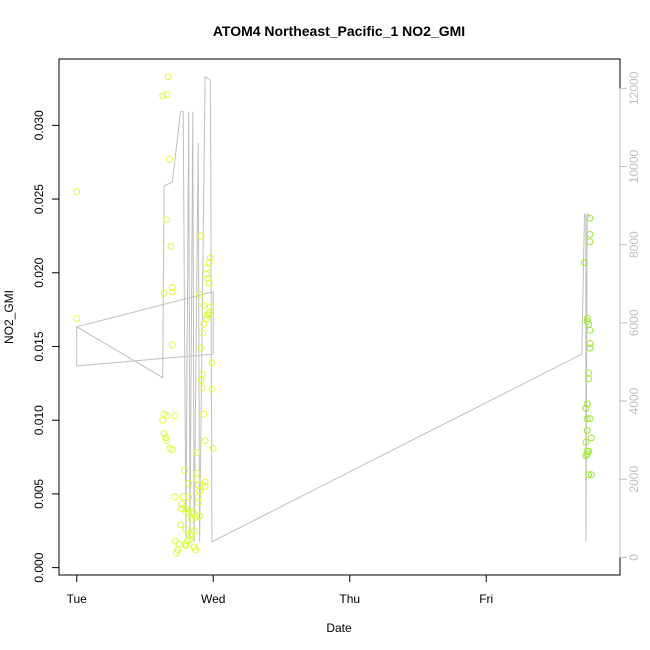 The height and width of the screenshot is (650, 650). What do you see at coordinates (634, 244) in the screenshot?
I see `y2-tick-label: 8000` at bounding box center [634, 244].